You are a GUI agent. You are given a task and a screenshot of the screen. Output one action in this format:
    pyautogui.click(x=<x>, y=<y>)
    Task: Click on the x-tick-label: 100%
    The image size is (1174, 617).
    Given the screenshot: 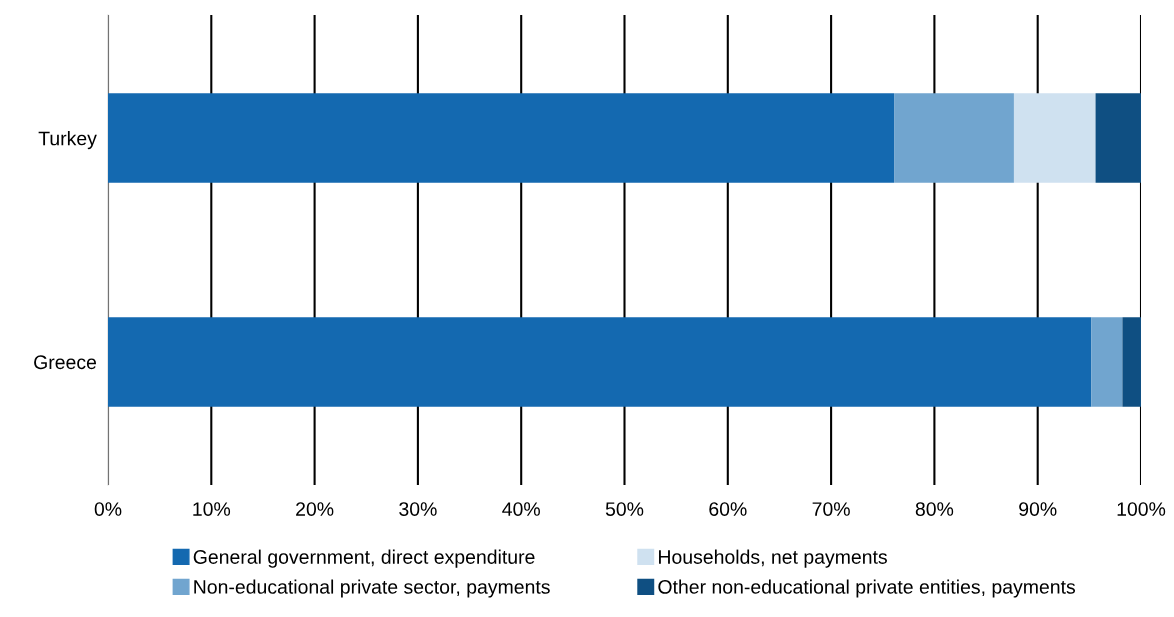 What is the action you would take?
    pyautogui.click(x=1141, y=509)
    